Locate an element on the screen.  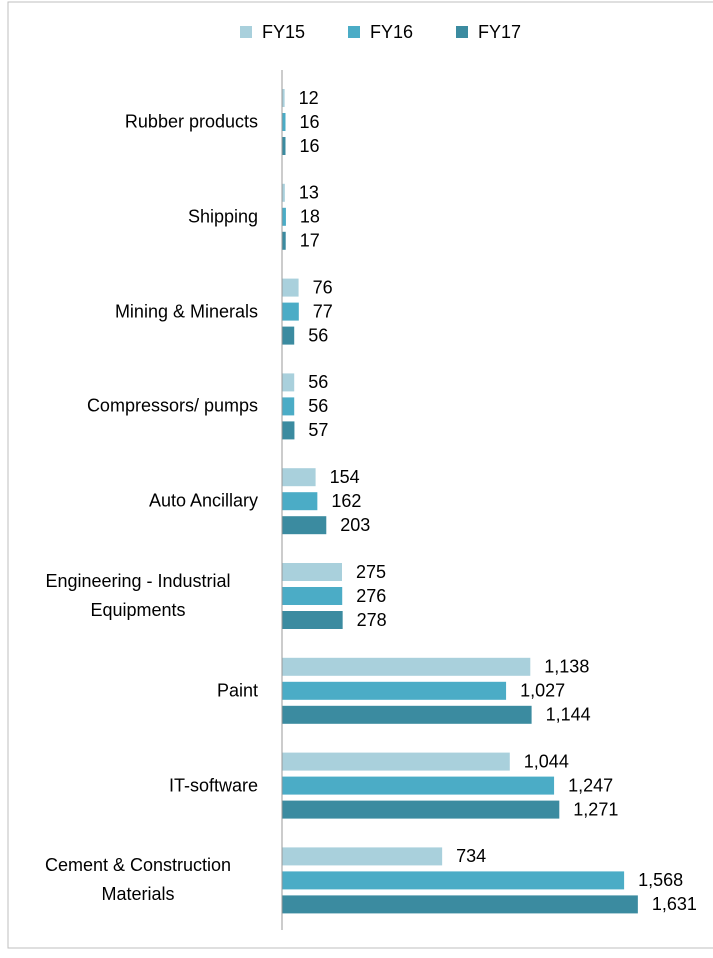
y-tick-label: Cement & Construction Materials is located at coordinates (138, 880).